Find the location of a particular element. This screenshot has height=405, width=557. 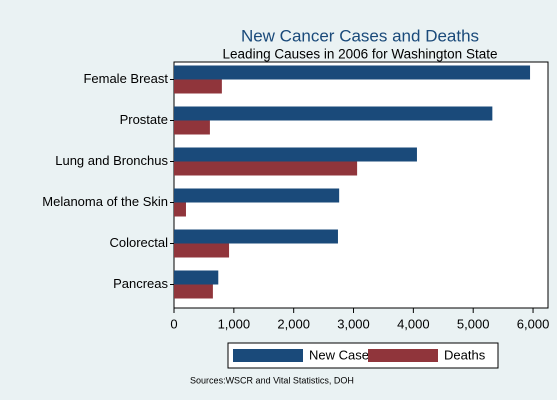

x-tick-label: 1,000 is located at coordinates (234, 323).